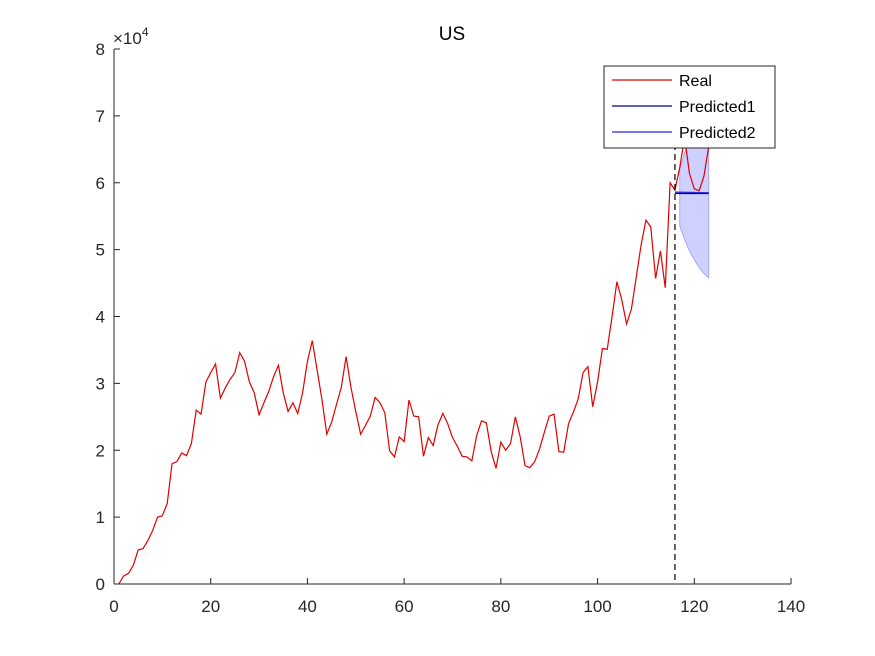  What do you see at coordinates (113, 606) in the screenshot?
I see `x-tick-label: 0` at bounding box center [113, 606].